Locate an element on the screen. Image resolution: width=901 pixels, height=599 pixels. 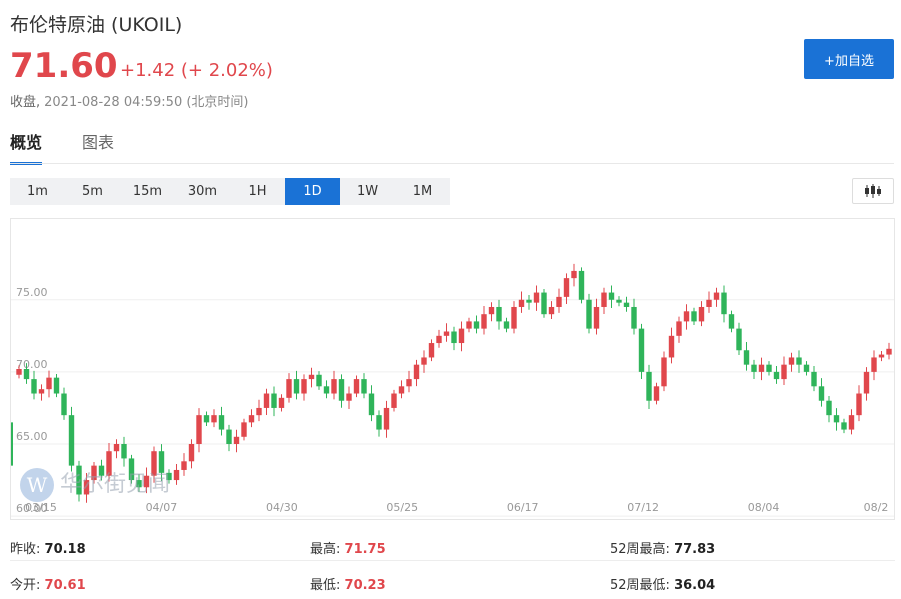
stat-value: 36.04 is located at coordinates (695, 585).